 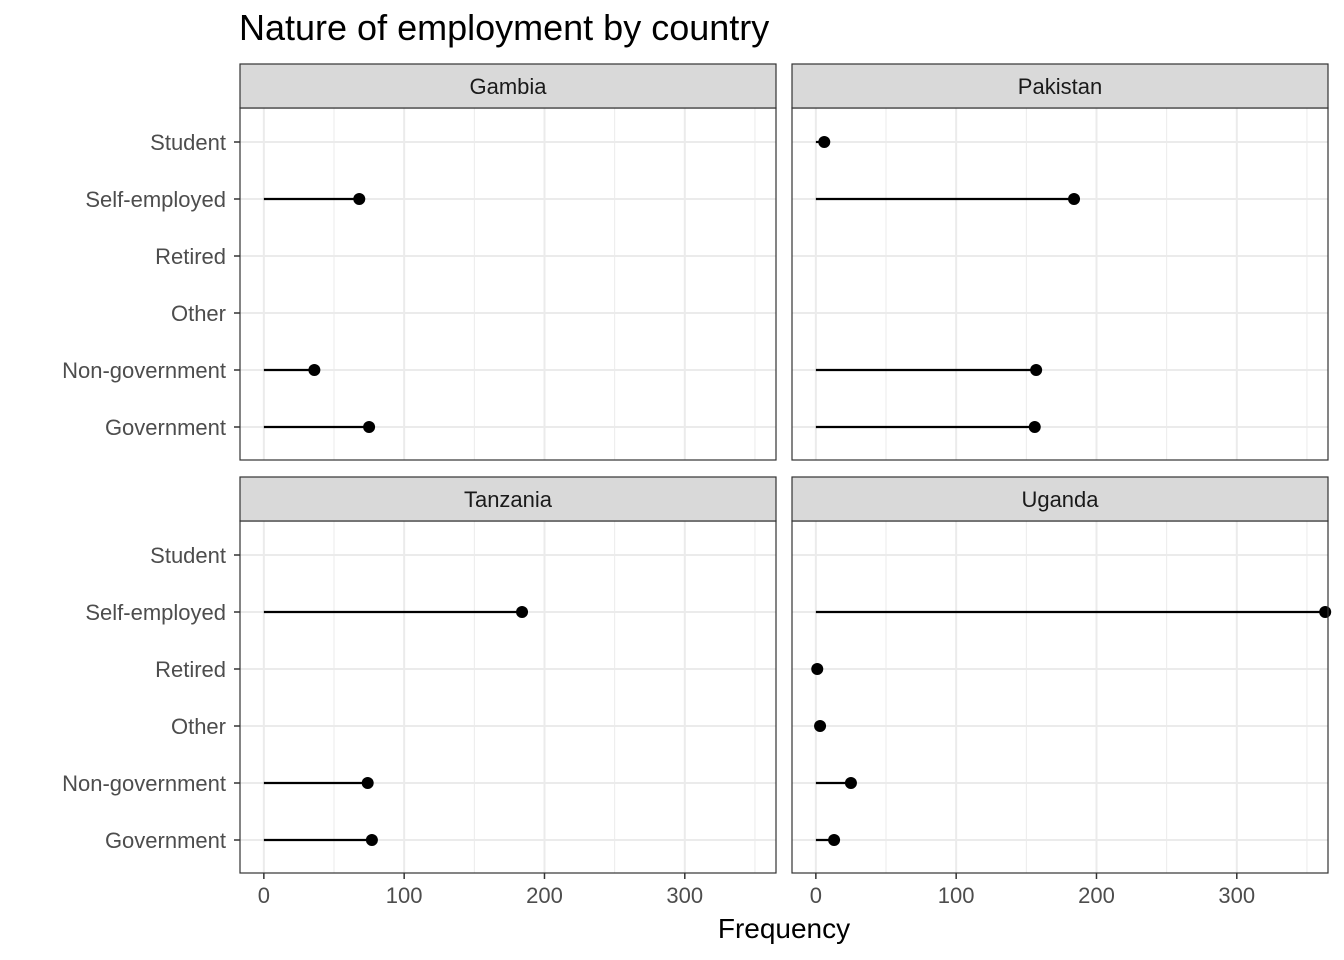 What do you see at coordinates (784, 928) in the screenshot?
I see `x-axis-label: Frequency` at bounding box center [784, 928].